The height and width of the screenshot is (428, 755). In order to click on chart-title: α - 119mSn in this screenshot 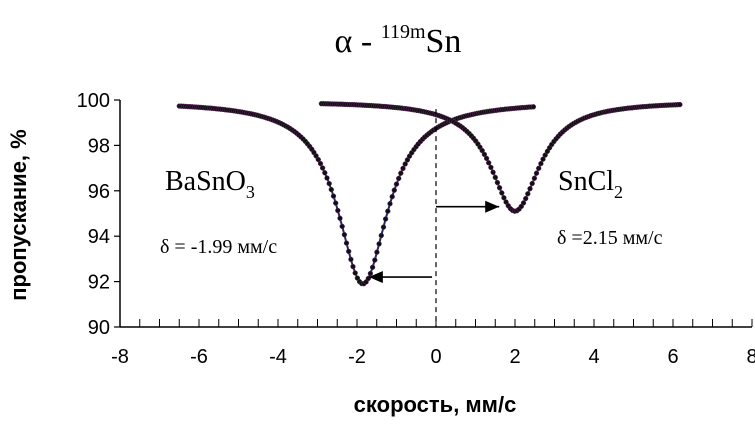, I will do `click(398, 40)`.